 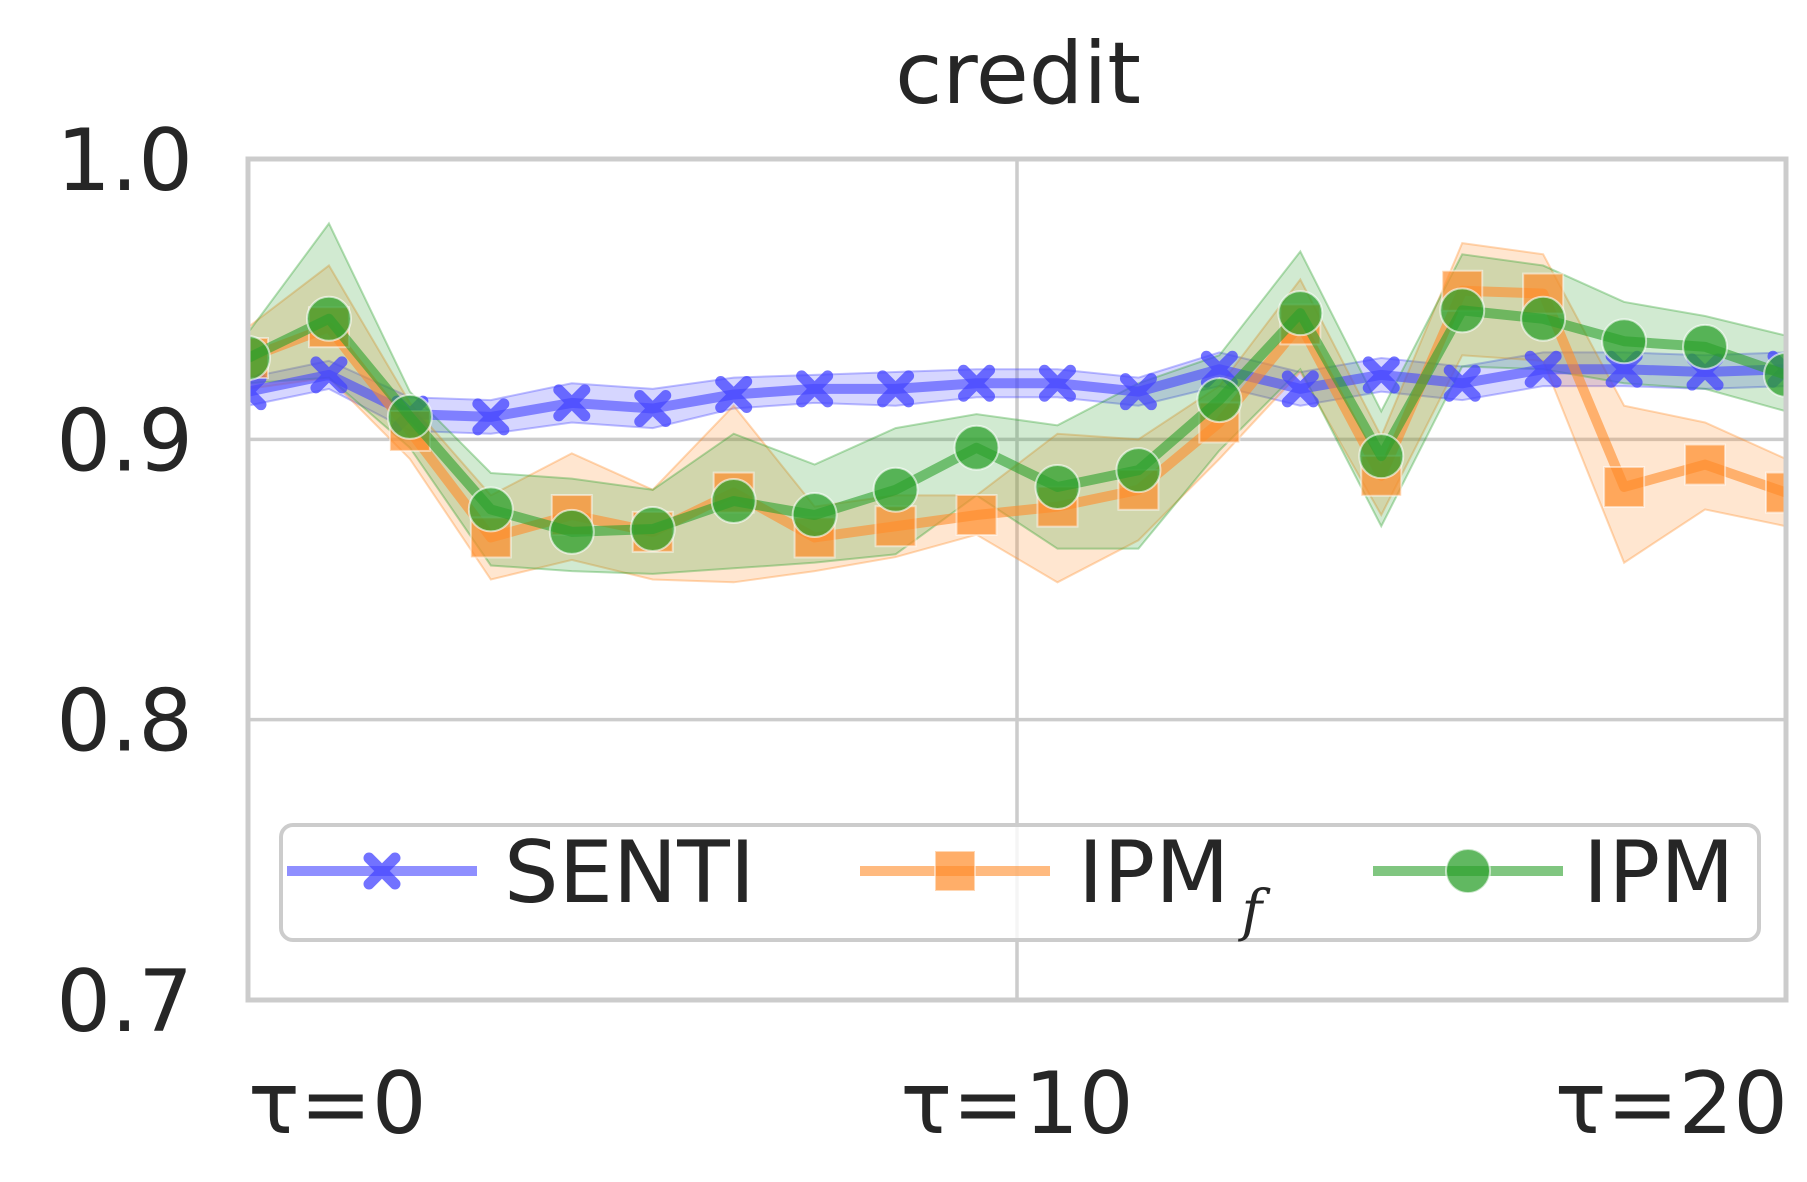 What do you see at coordinates (124, 161) in the screenshot?
I see `y-tick-label: 1.0` at bounding box center [124, 161].